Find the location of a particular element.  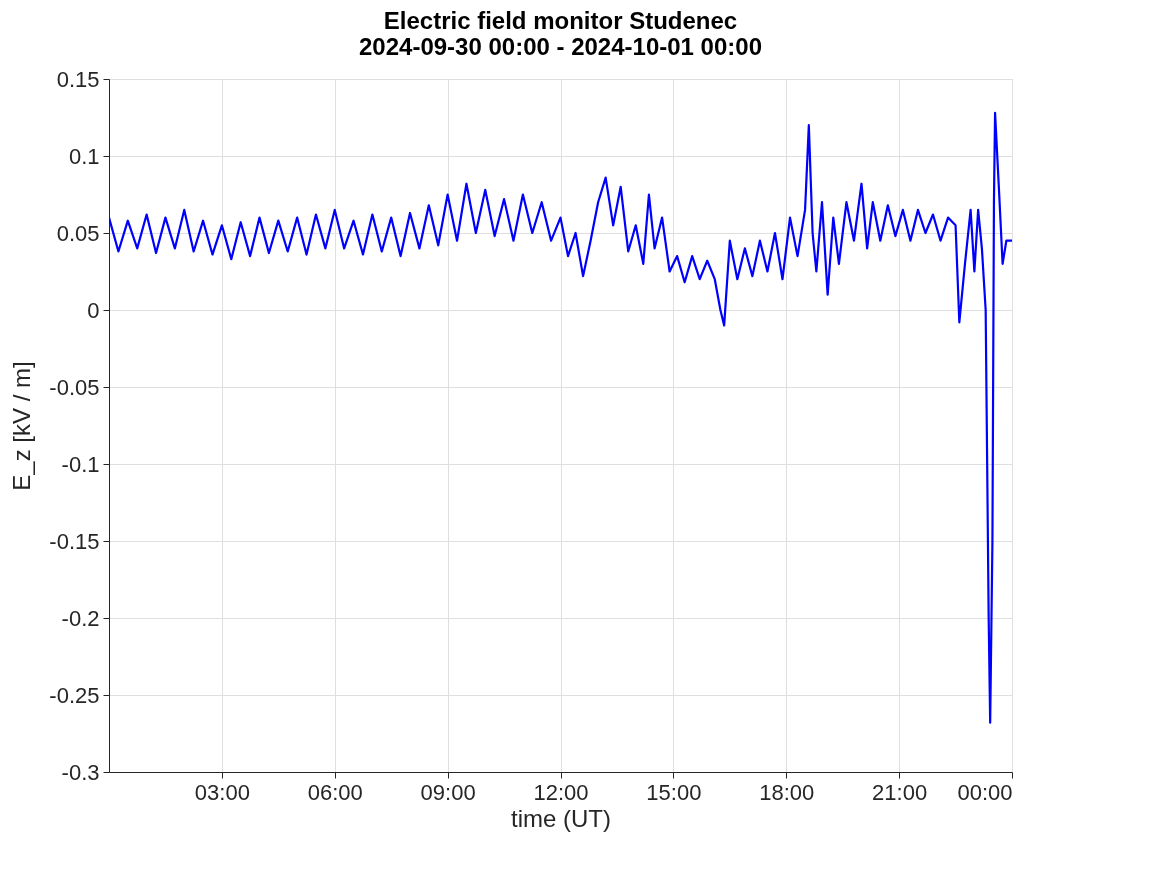

y-tick-label: -0.2 is located at coordinates (80, 618).